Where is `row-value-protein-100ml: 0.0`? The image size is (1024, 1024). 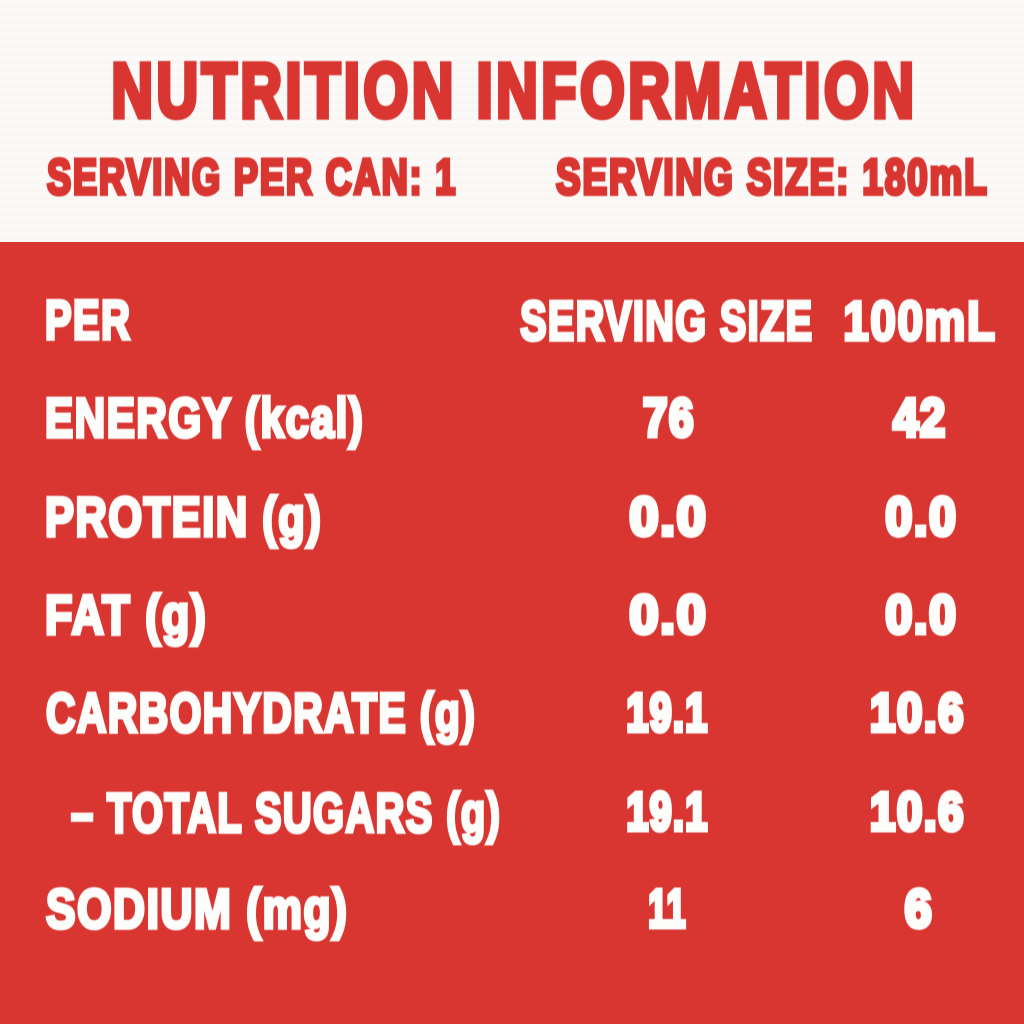 row-value-protein-100ml: 0.0 is located at coordinates (921, 516).